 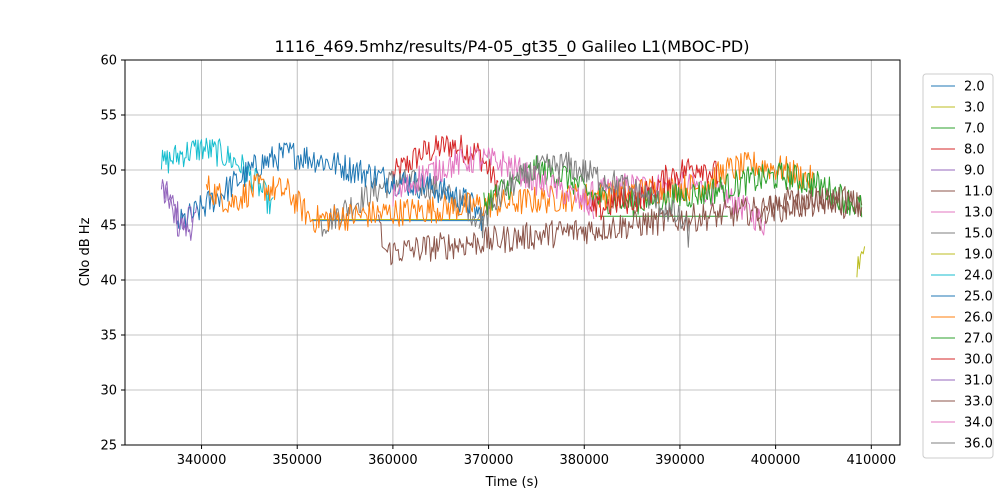 I want to click on legend-label: 31.0, so click(x=978, y=381).